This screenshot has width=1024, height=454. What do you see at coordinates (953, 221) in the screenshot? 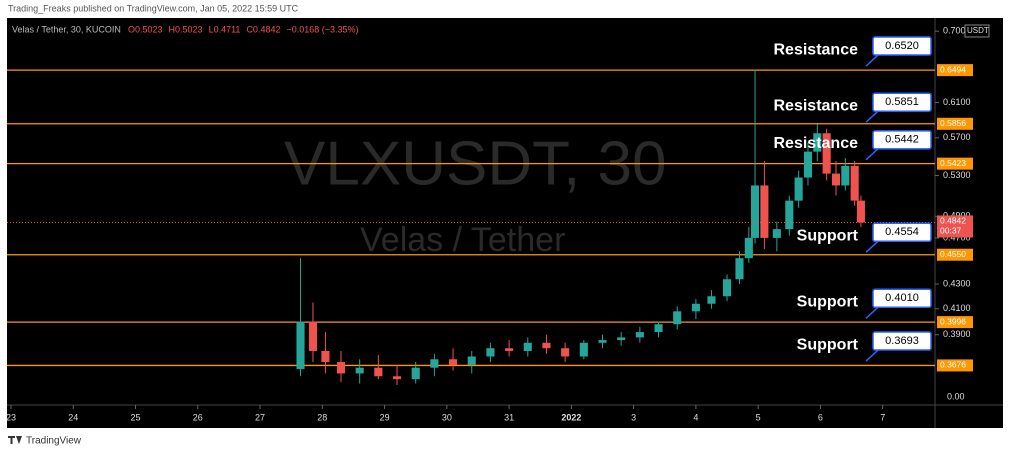
I see `last-price-label: 0.4842` at bounding box center [953, 221].